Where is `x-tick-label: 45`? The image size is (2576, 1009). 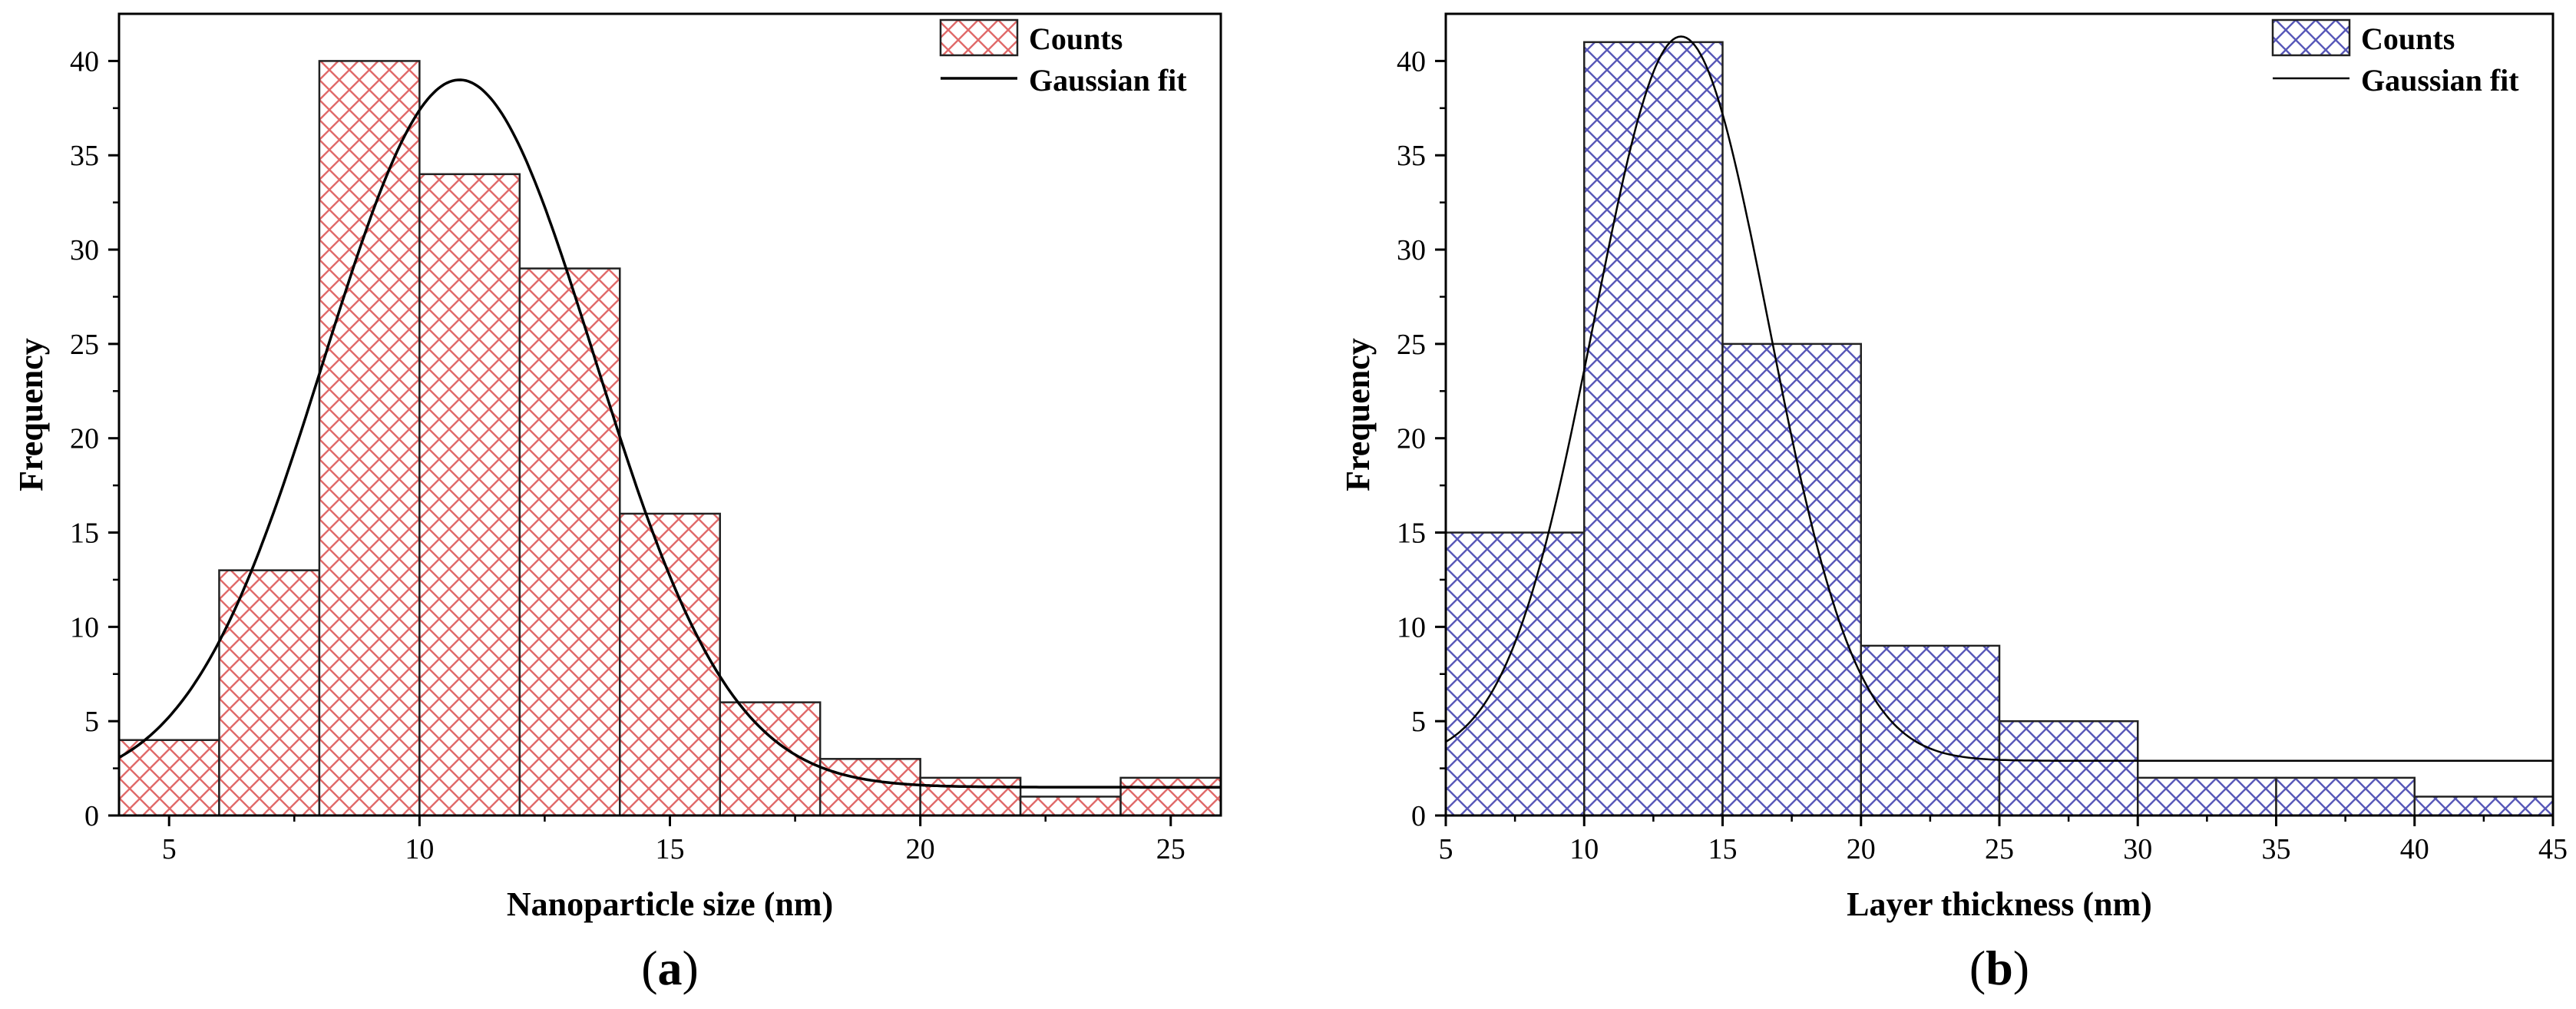
x-tick-label: 45 is located at coordinates (2553, 849).